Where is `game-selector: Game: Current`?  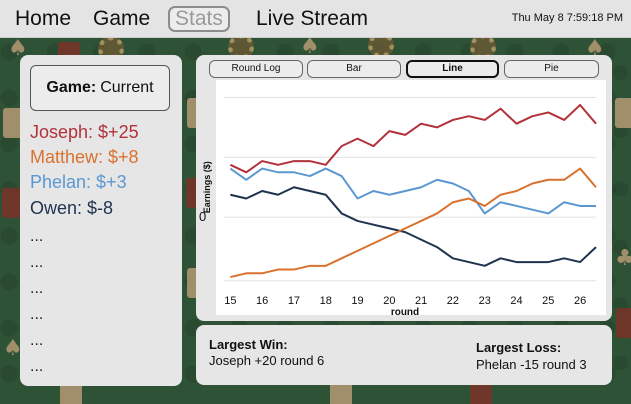 game-selector: Game: Current is located at coordinates (100, 88).